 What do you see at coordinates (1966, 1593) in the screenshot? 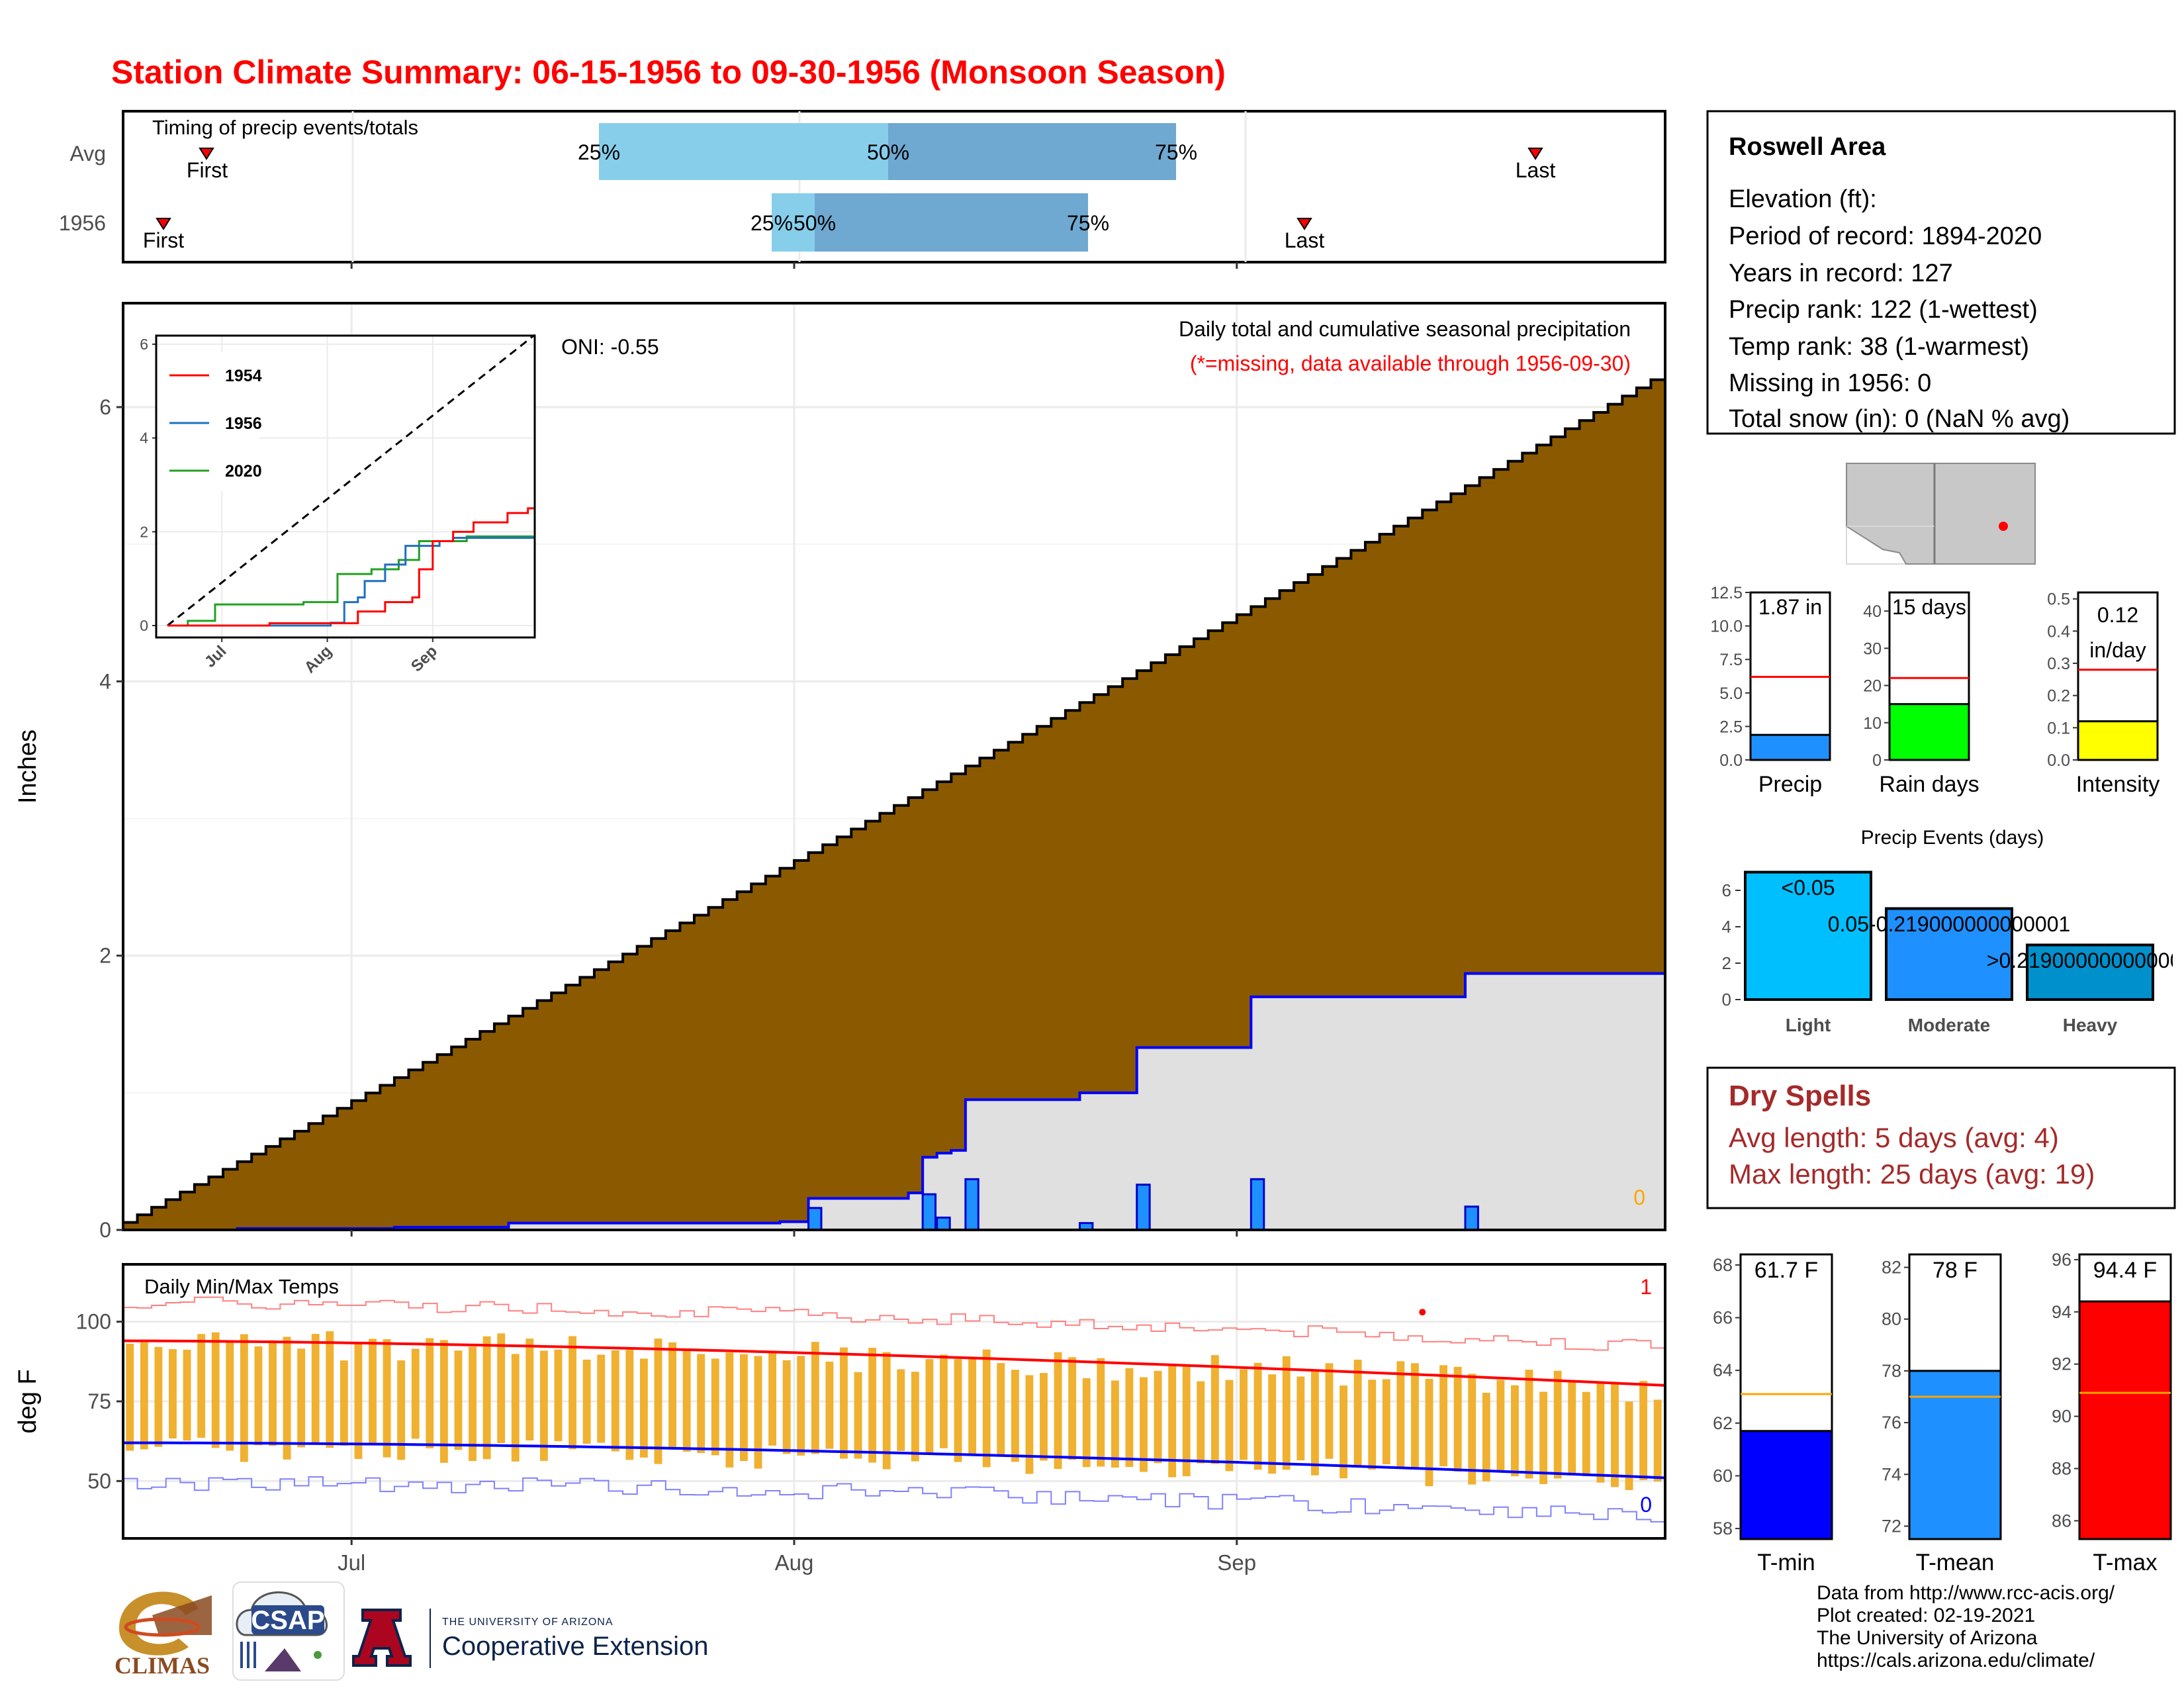
I see `footer-line-source: Data from http://www.rcc-acis.org/` at bounding box center [1966, 1593].